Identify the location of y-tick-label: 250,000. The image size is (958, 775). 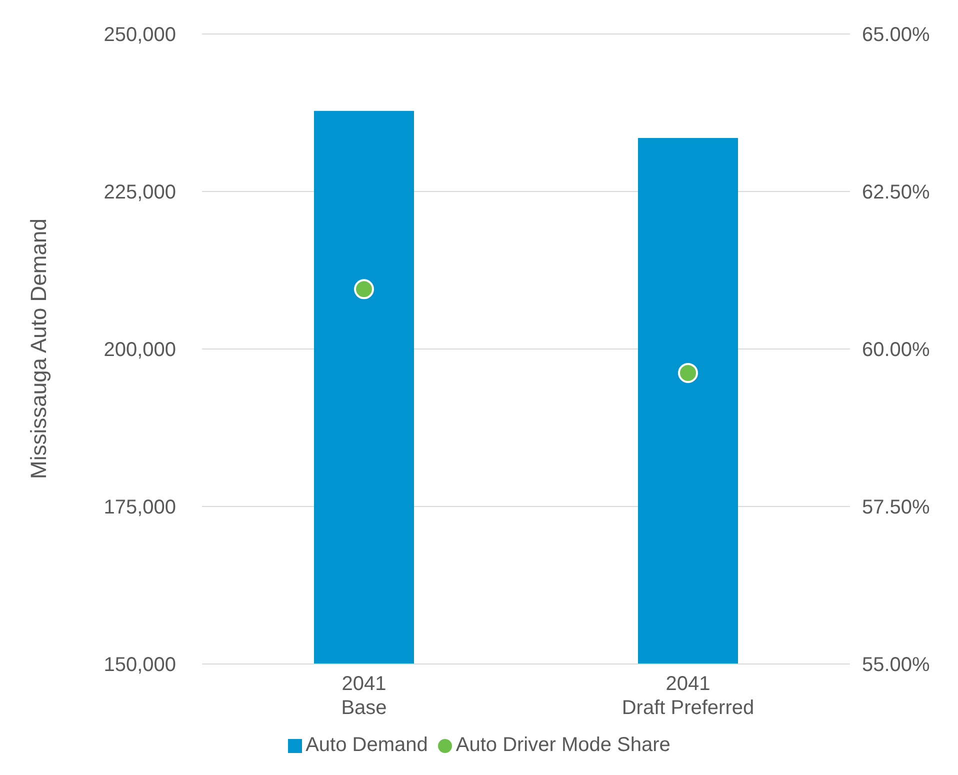
(140, 35).